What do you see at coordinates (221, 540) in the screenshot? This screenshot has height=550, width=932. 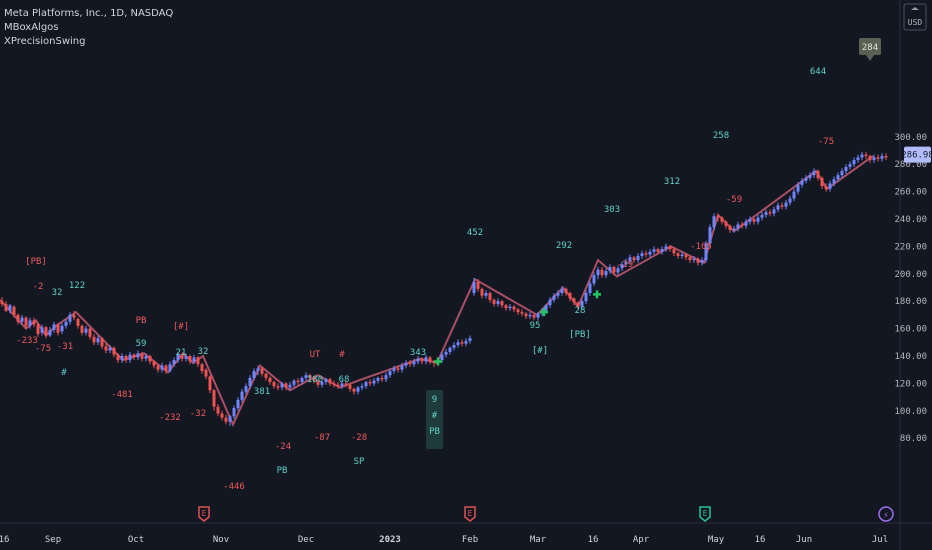 I see `time-axis-tick: Nov` at bounding box center [221, 540].